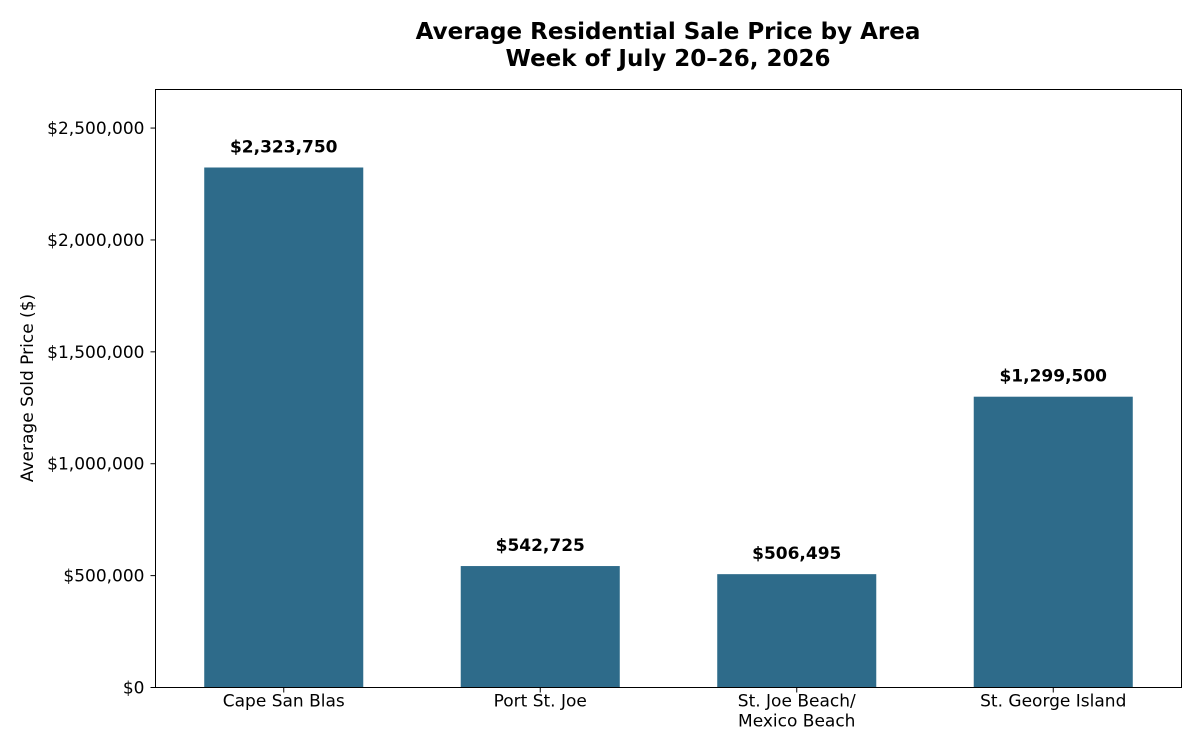 The image size is (1200, 750). I want to click on y-tick-label: $0, so click(134, 689).